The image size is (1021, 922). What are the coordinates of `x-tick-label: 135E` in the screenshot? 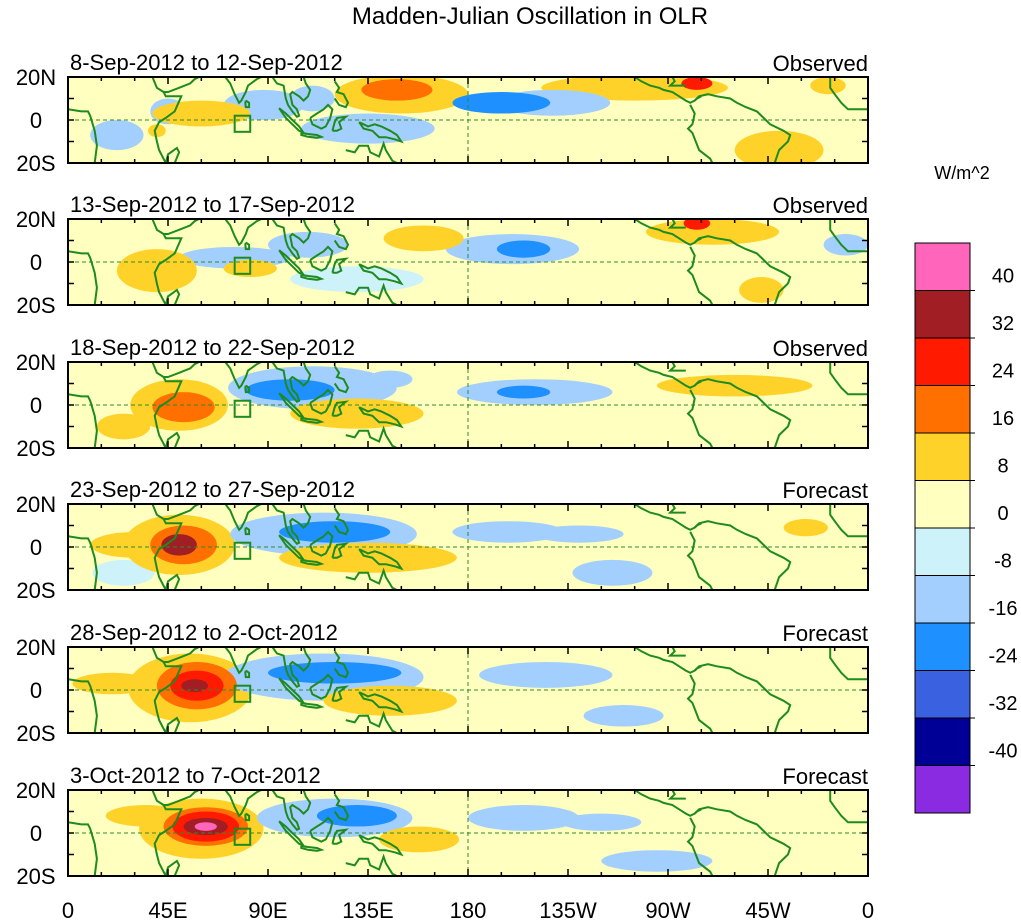 It's located at (367, 910).